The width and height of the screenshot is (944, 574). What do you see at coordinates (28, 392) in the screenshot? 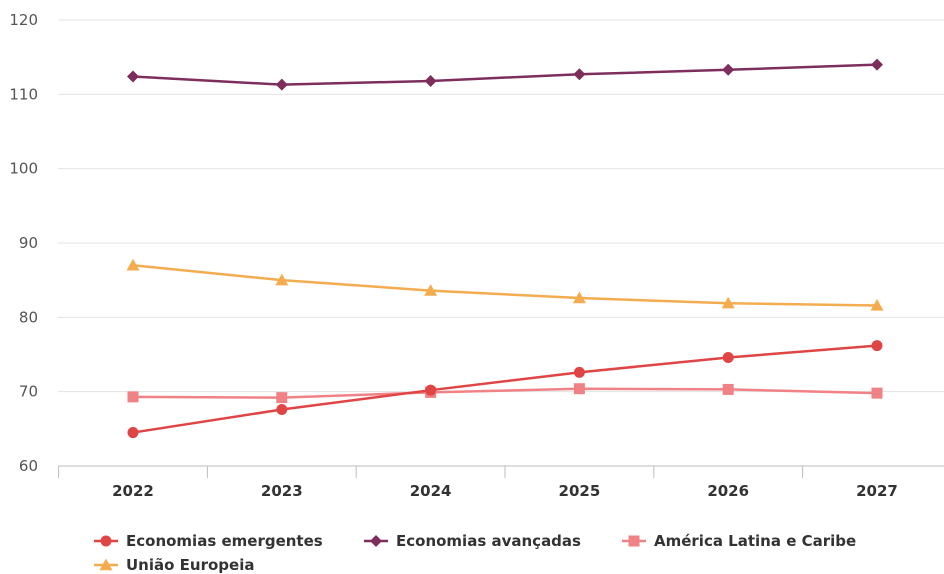
I see `y-tick-label: 70` at bounding box center [28, 392].